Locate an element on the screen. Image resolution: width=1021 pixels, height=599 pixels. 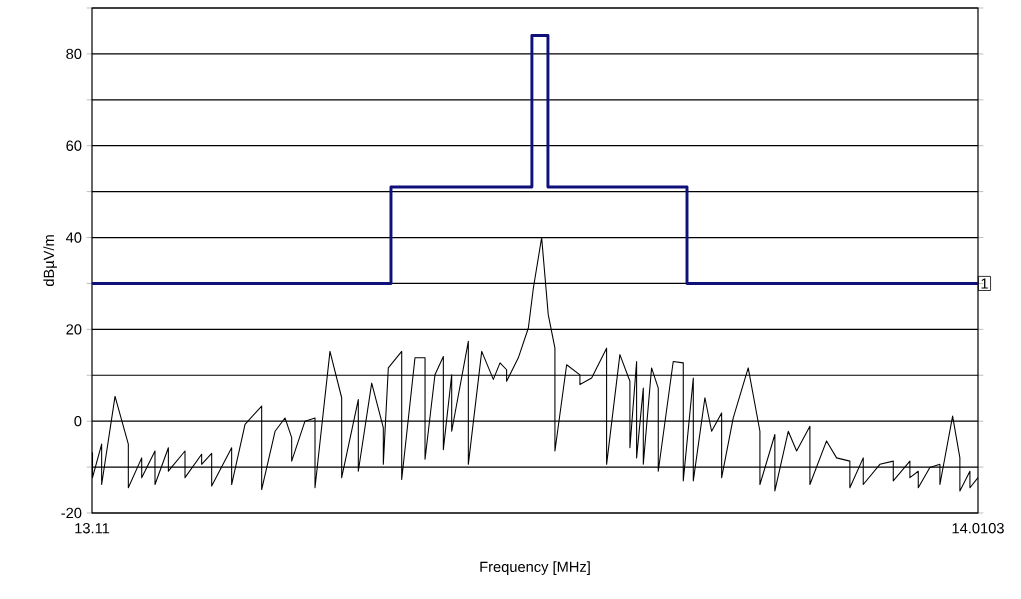
y-axis-title: dBµV/m is located at coordinates (50, 261).